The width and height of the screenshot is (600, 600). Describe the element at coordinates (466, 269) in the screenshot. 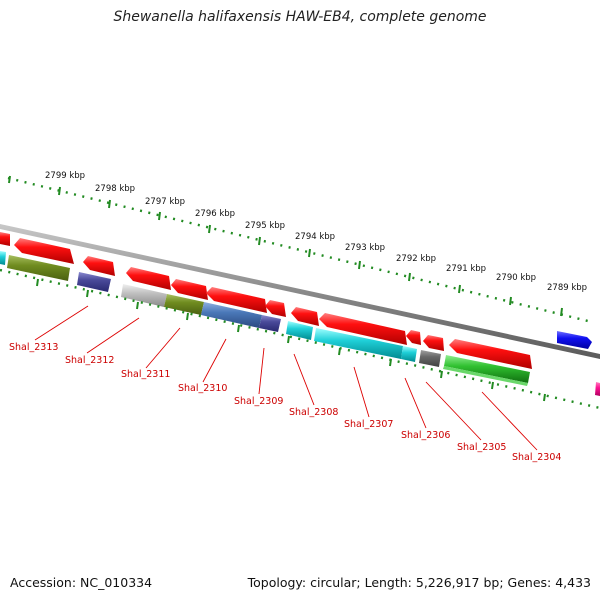

I see `kbp-label: 2791 kbp` at that location.